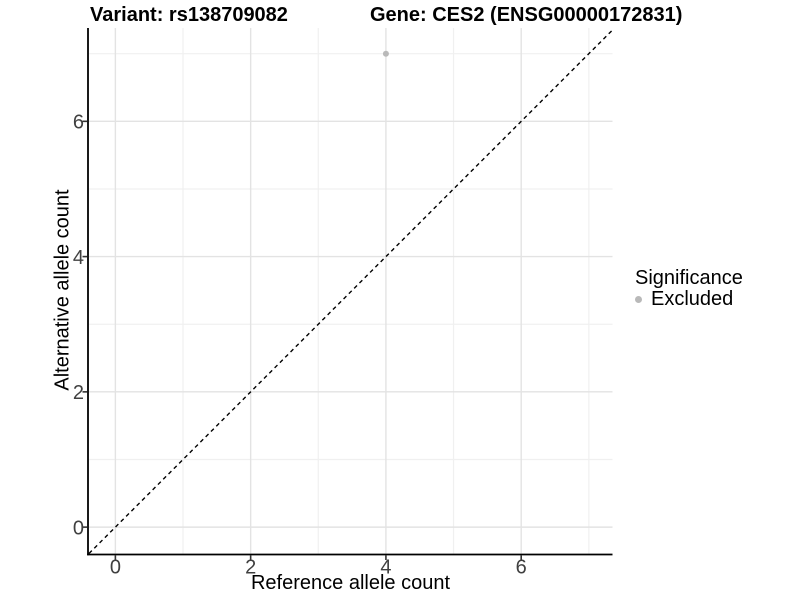  What do you see at coordinates (689, 278) in the screenshot?
I see `legend-title: Significance` at bounding box center [689, 278].